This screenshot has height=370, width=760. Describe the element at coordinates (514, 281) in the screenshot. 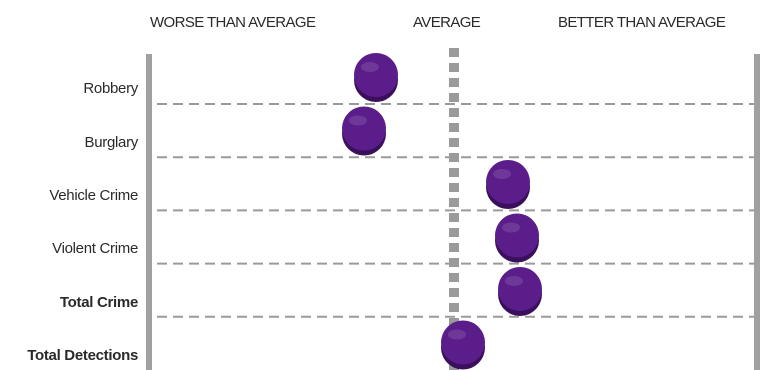

I see `data-point-highlight-total-crime` at that location.